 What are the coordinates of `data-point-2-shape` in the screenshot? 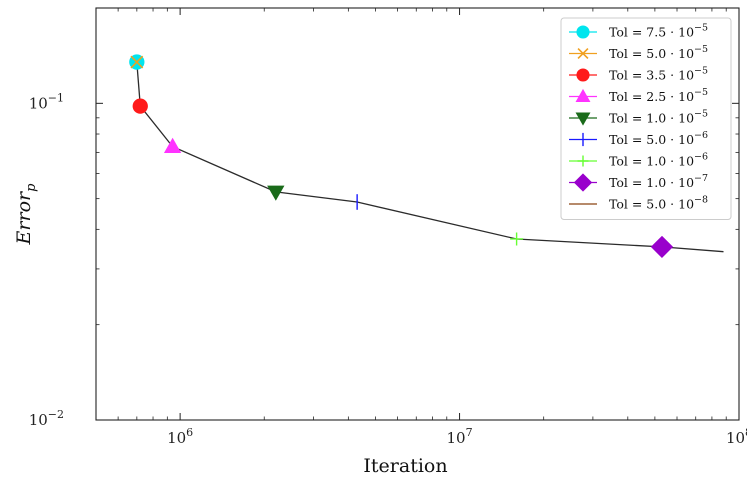 It's located at (140, 106).